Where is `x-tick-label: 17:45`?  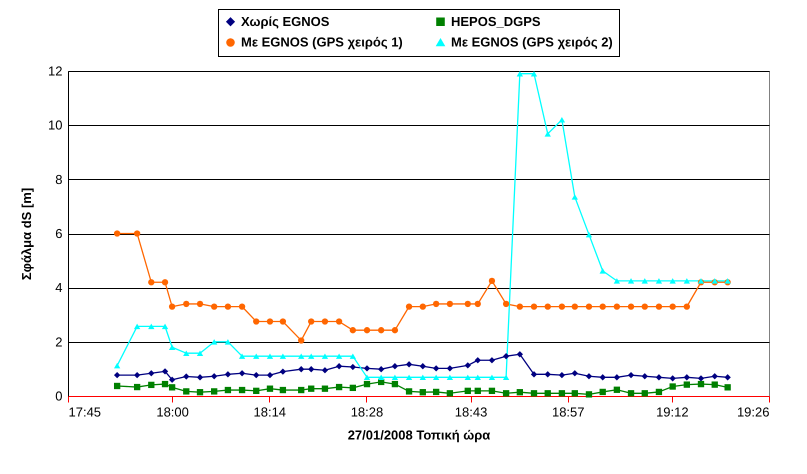
x-tick-label: 17:45 is located at coordinates (85, 412).